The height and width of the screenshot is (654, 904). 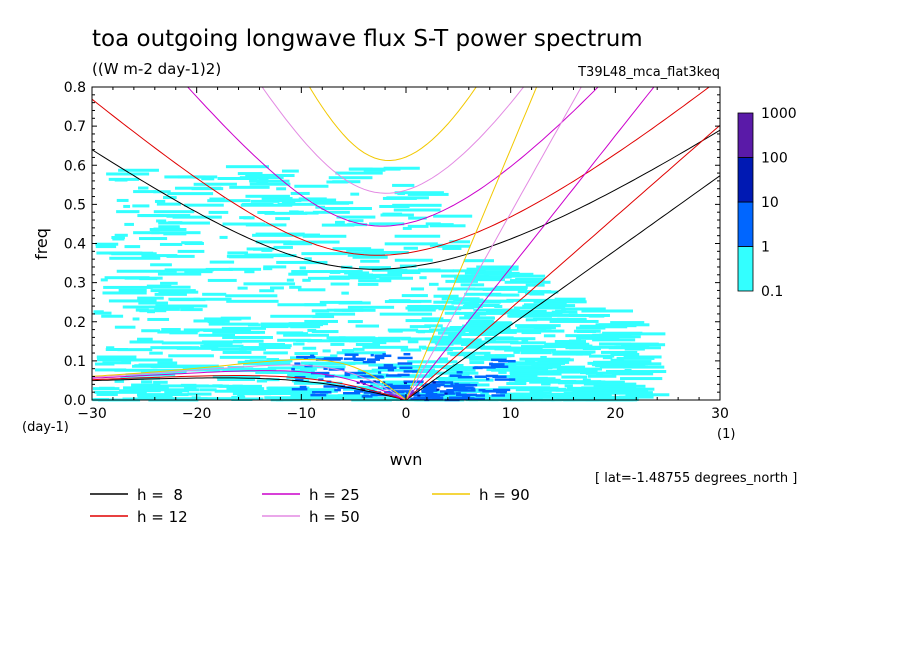 I want to click on y-axis-label: freq, so click(x=41, y=244).